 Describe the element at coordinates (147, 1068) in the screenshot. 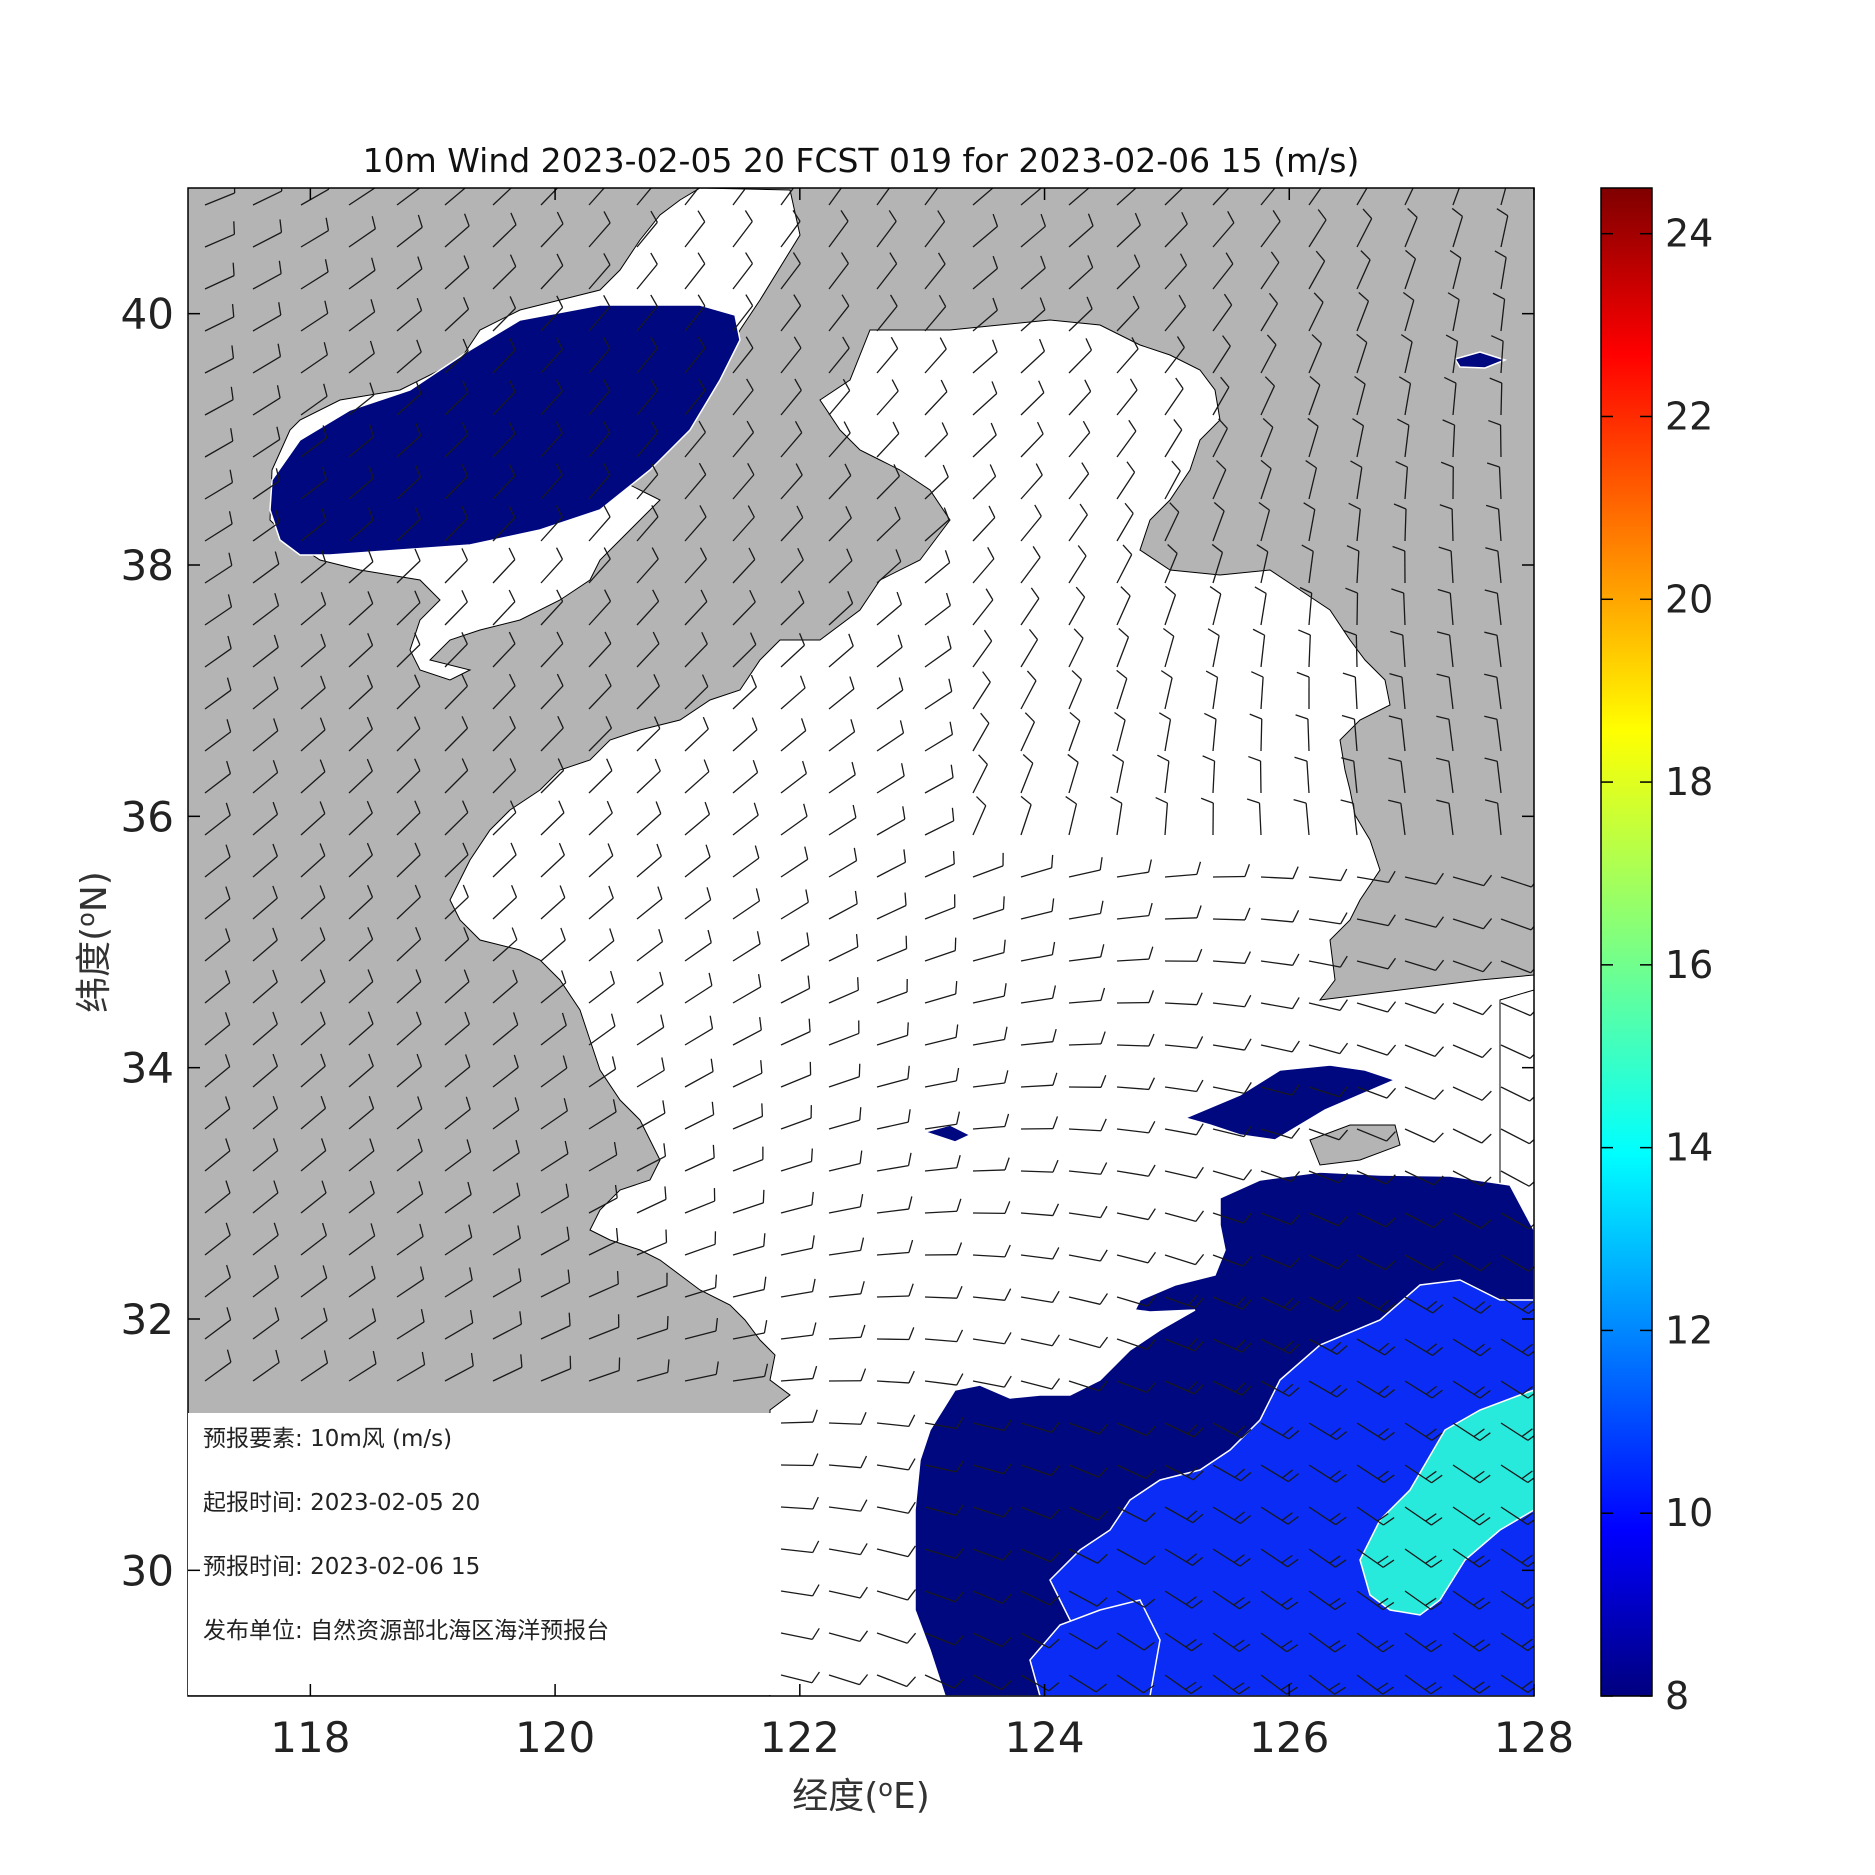

I see `y-tick-label: 34` at that location.